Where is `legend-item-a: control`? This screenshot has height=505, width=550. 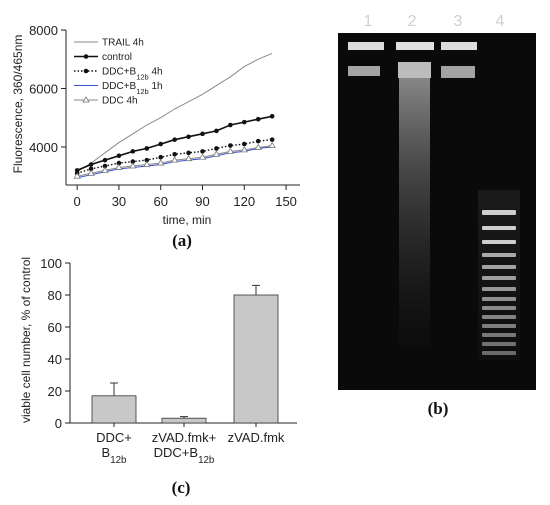 legend-item-a: control is located at coordinates (103, 57).